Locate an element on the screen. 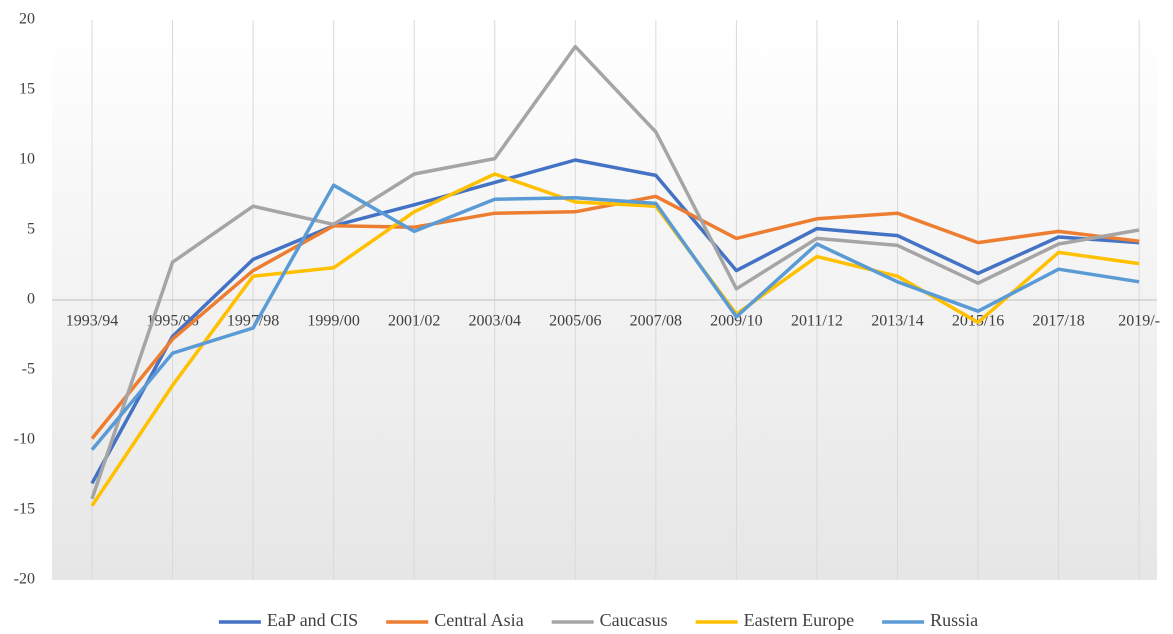 The height and width of the screenshot is (634, 1173). x-tick-label: 2017/18 is located at coordinates (1058, 321).